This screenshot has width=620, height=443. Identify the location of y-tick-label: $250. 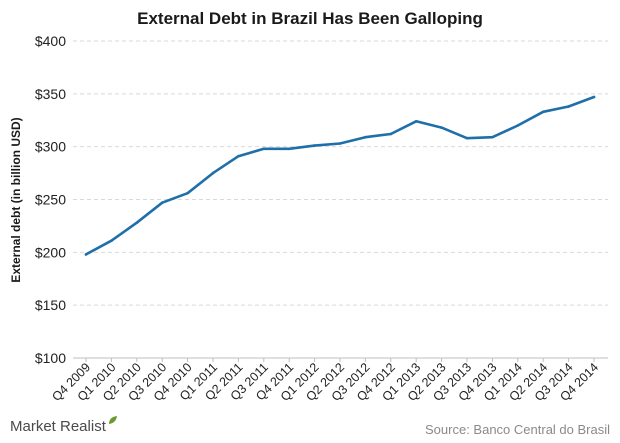
(50, 200).